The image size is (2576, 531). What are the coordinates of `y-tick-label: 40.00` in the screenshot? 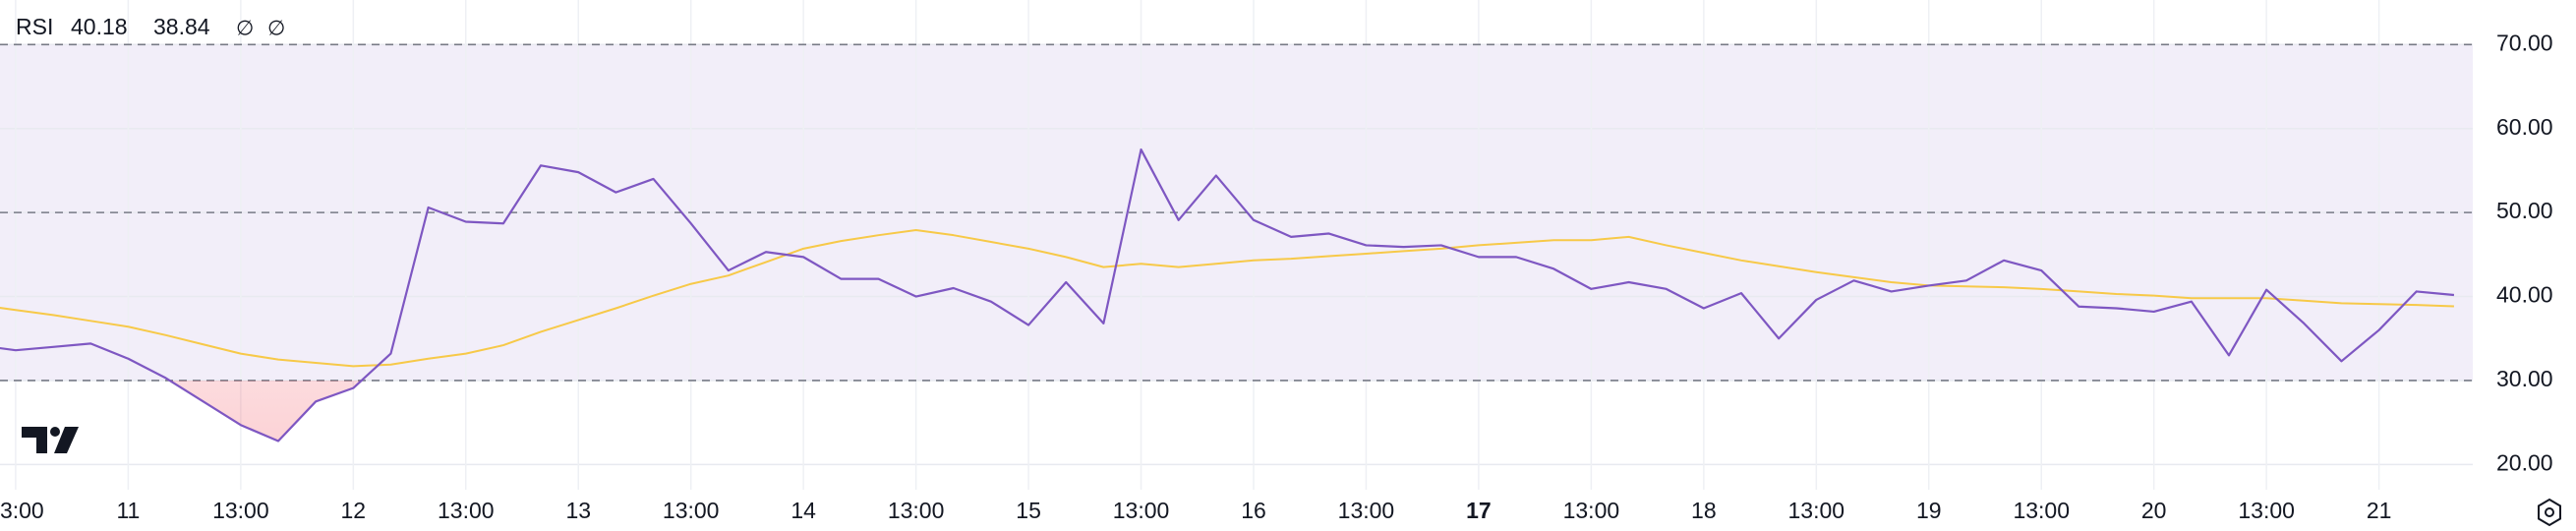 It's located at (2524, 295).